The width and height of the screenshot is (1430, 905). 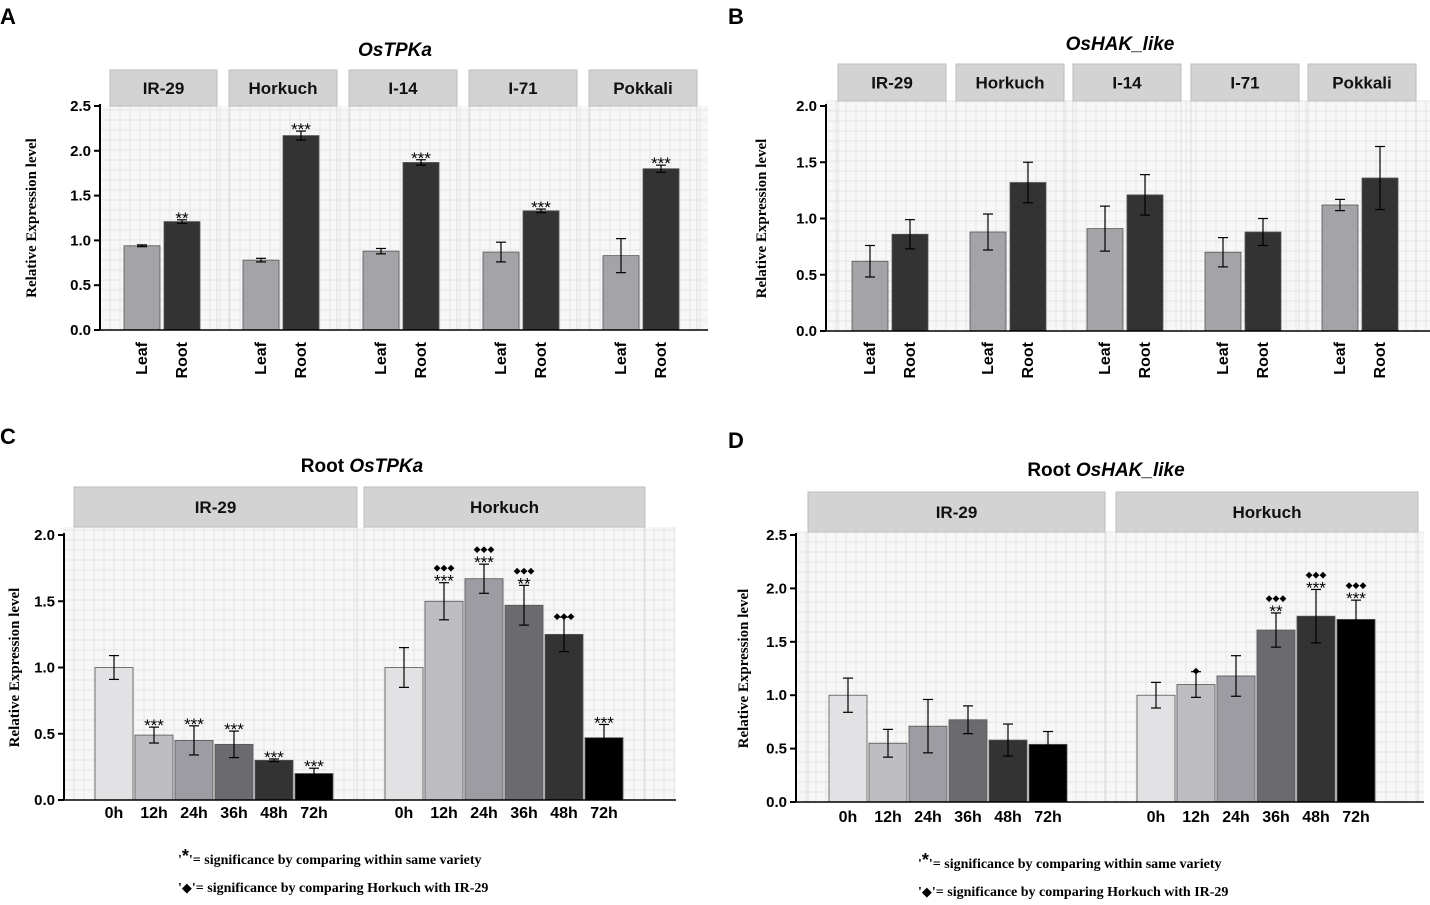 I want to click on chart-title: OsTPKa, so click(x=395, y=50).